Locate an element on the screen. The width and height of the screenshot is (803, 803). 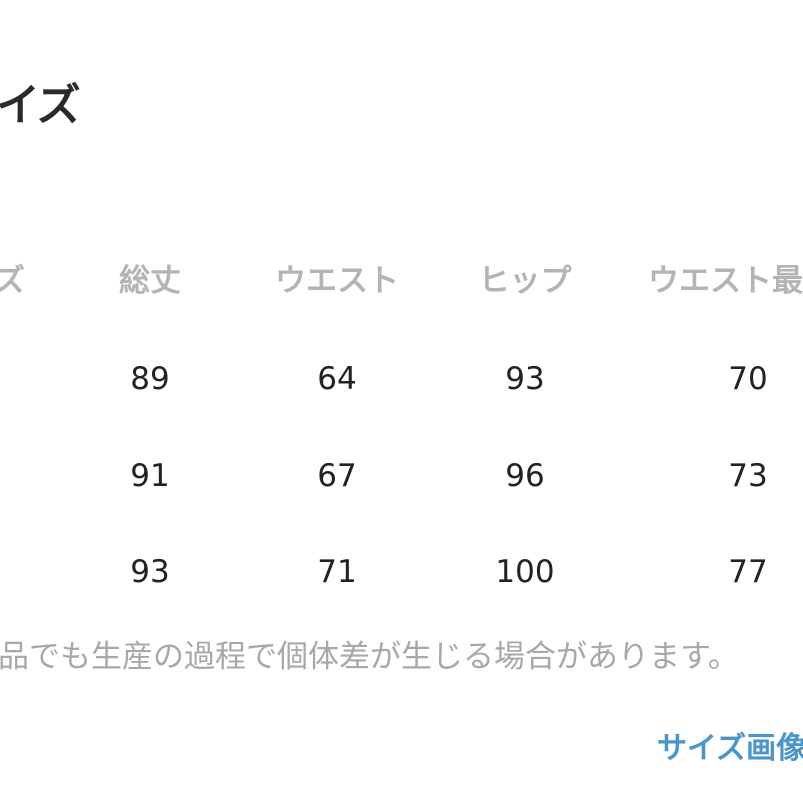
cell: 77 is located at coordinates (748, 572).